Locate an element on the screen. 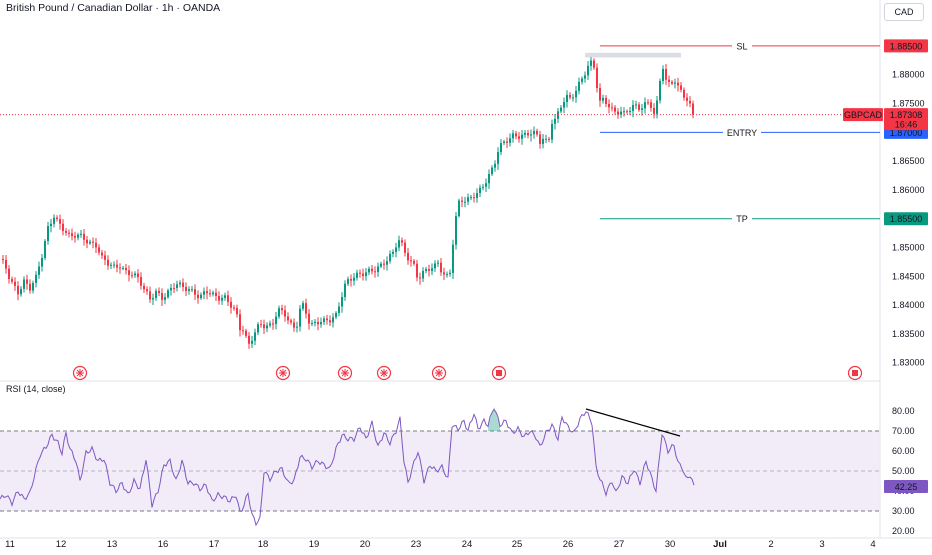 Image resolution: width=932 pixels, height=555 pixels. time-axis-tick: 16 is located at coordinates (163, 544).